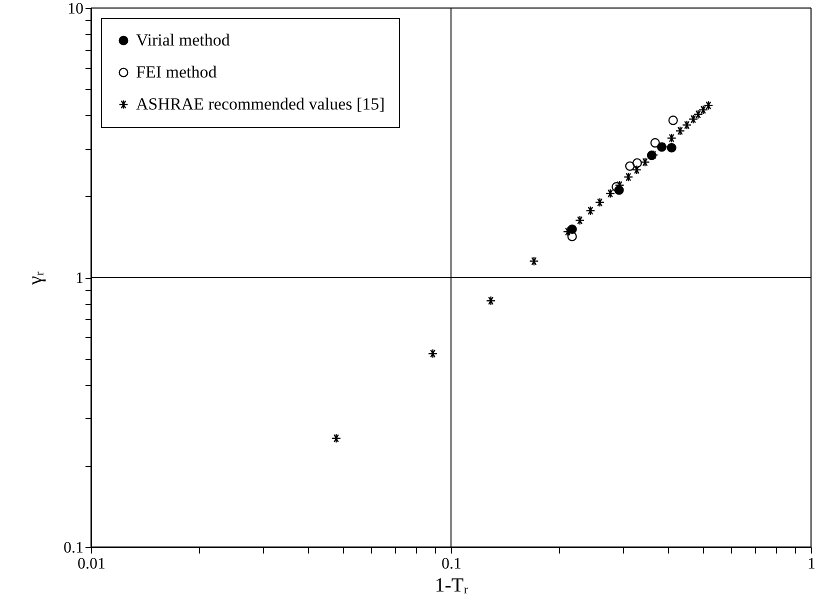 This screenshot has height=615, width=825. I want to click on y-tick-label: 10, so click(76, 9).